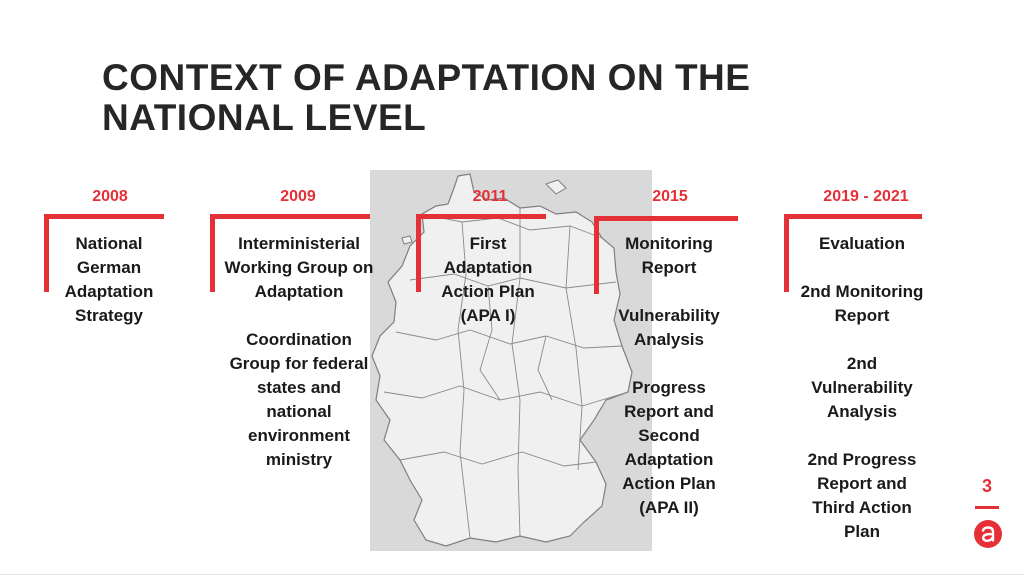 This screenshot has height=580, width=1024. I want to click on timeline-item: National German Adaptation Strategy, so click(109, 279).